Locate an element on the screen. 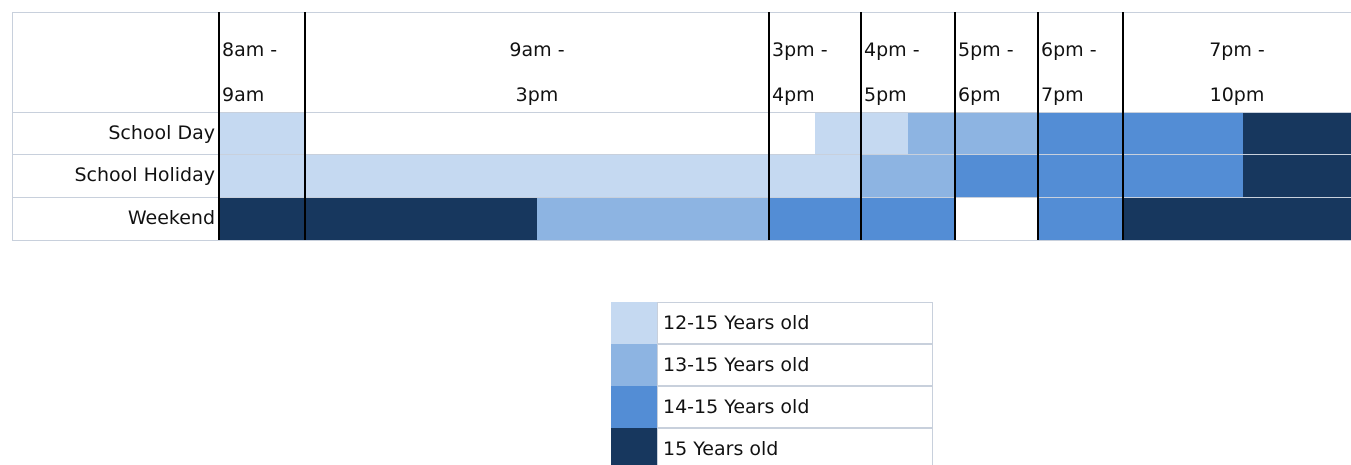  legend-label: 15 Years old is located at coordinates (721, 449).